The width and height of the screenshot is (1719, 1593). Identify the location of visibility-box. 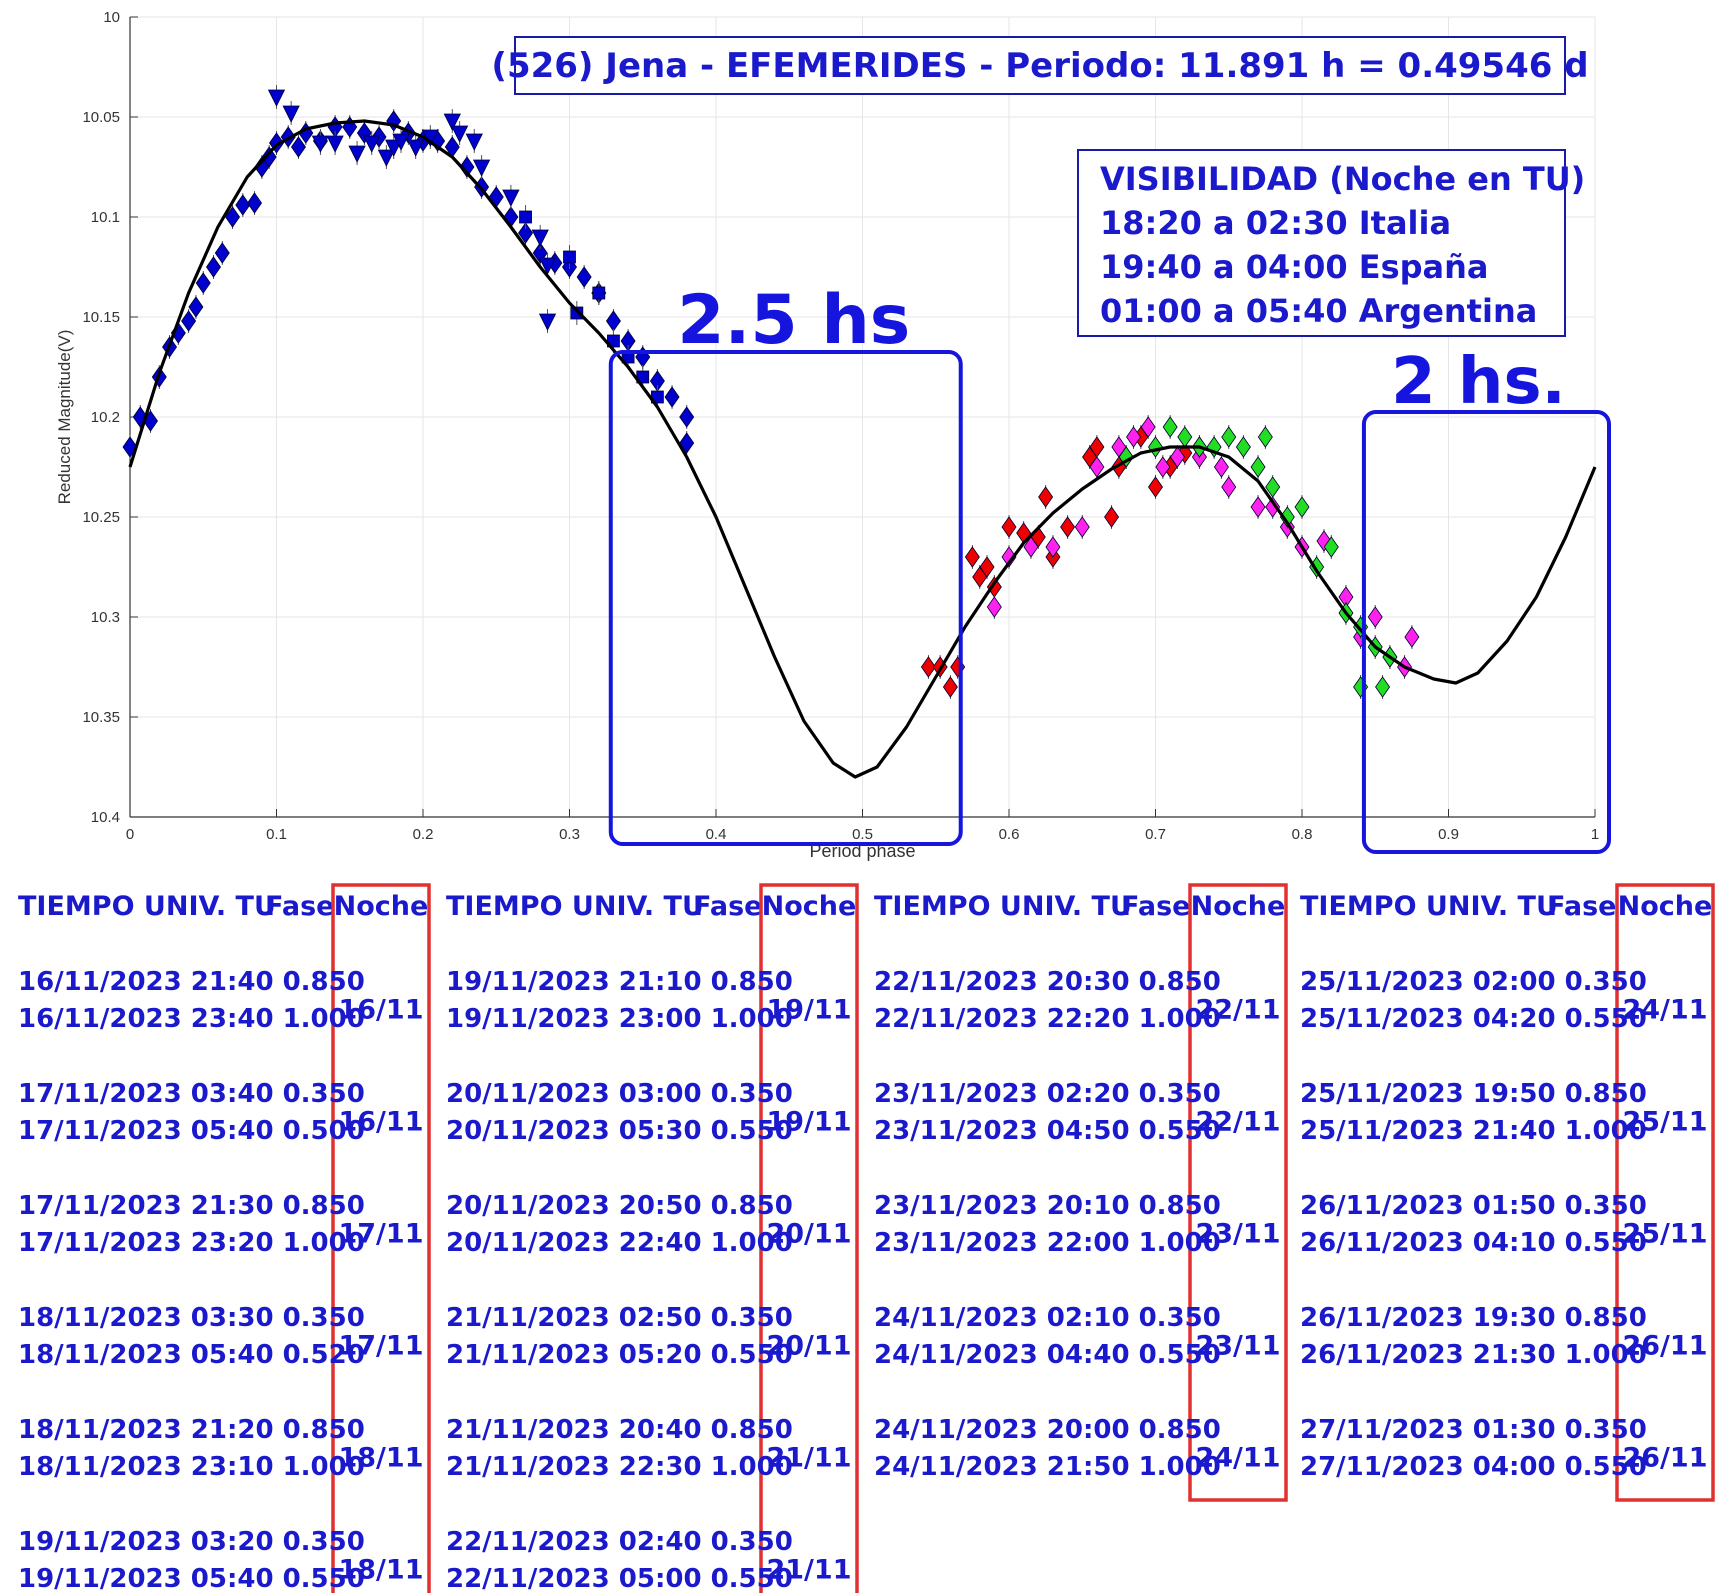
(1321, 243).